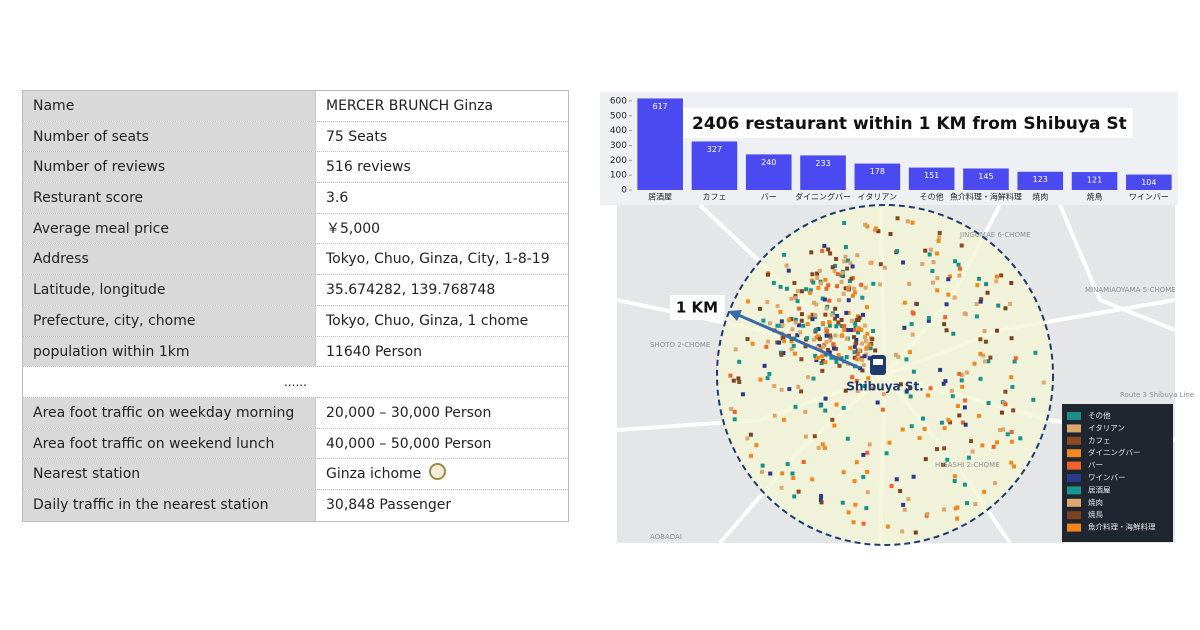 The height and width of the screenshot is (630, 1200). What do you see at coordinates (884, 387) in the screenshot?
I see `station-label: Shibuya St.` at bounding box center [884, 387].